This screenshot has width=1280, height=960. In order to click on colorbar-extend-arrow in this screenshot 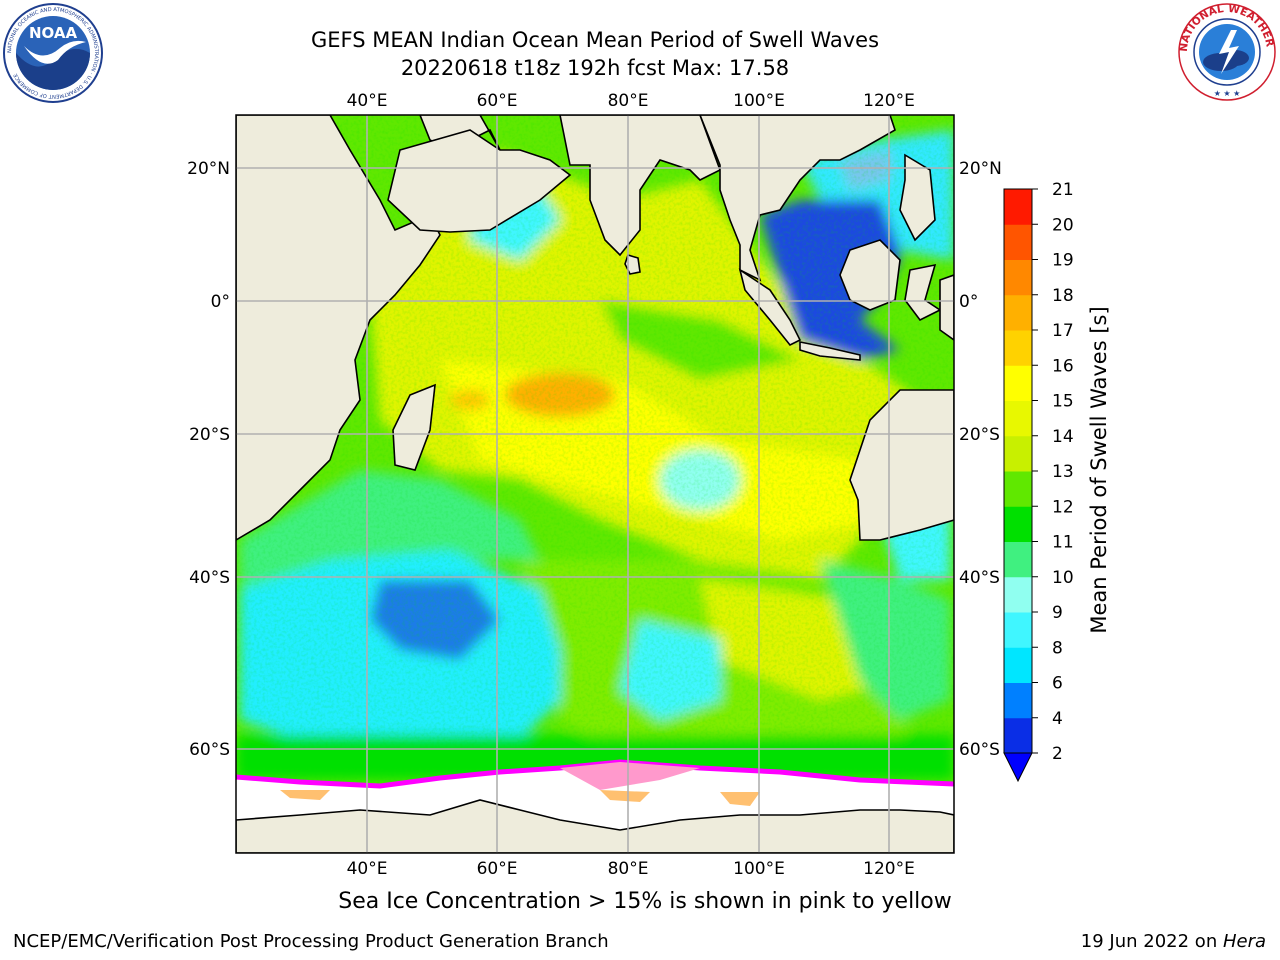, I will do `click(1018, 767)`.